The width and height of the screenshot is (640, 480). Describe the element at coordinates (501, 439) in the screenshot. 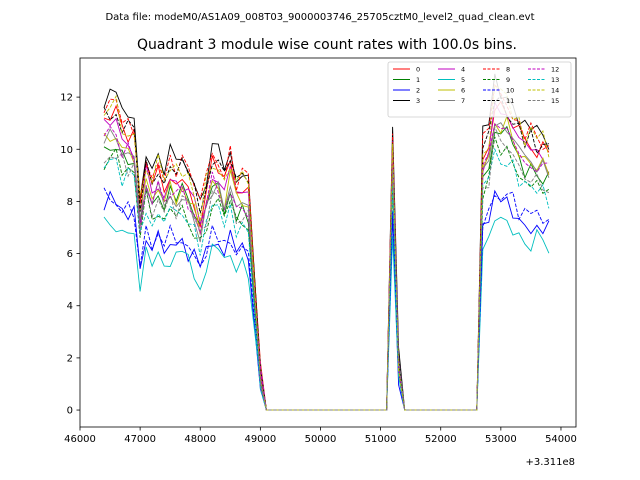

I see `x-tick-label: 53000` at that location.